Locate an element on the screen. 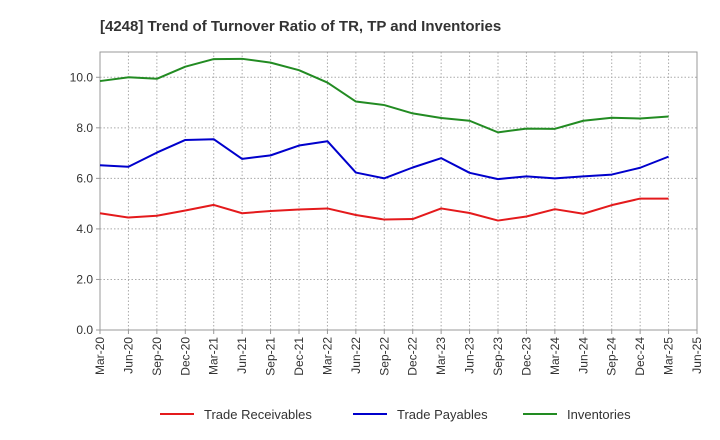 The image size is (720, 440). x-tick-label: Sep-21 is located at coordinates (271, 356).